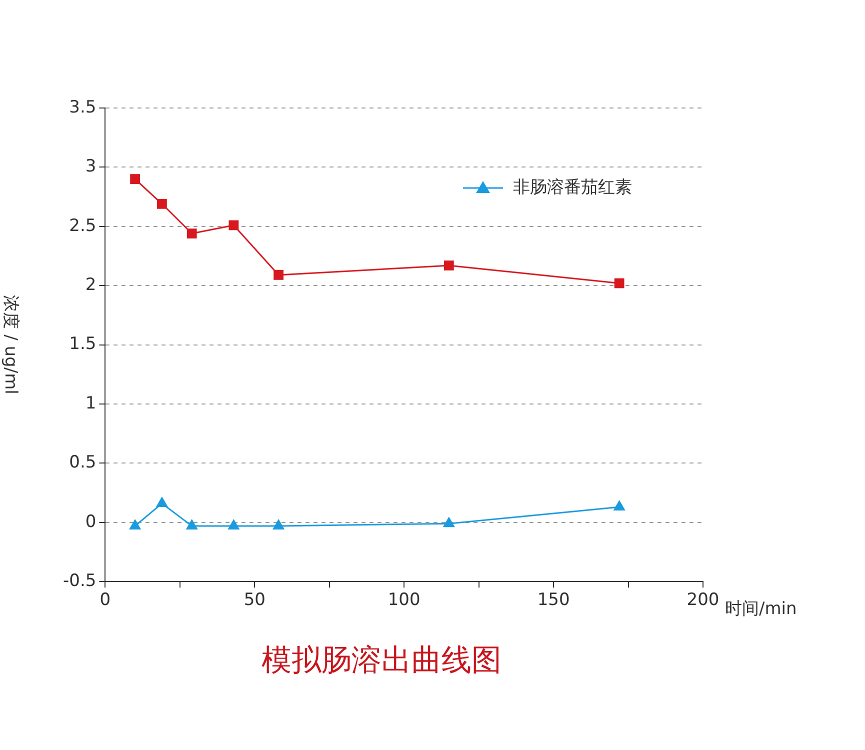 This screenshot has width=865, height=750. I want to click on x-tick-label: 150, so click(553, 600).